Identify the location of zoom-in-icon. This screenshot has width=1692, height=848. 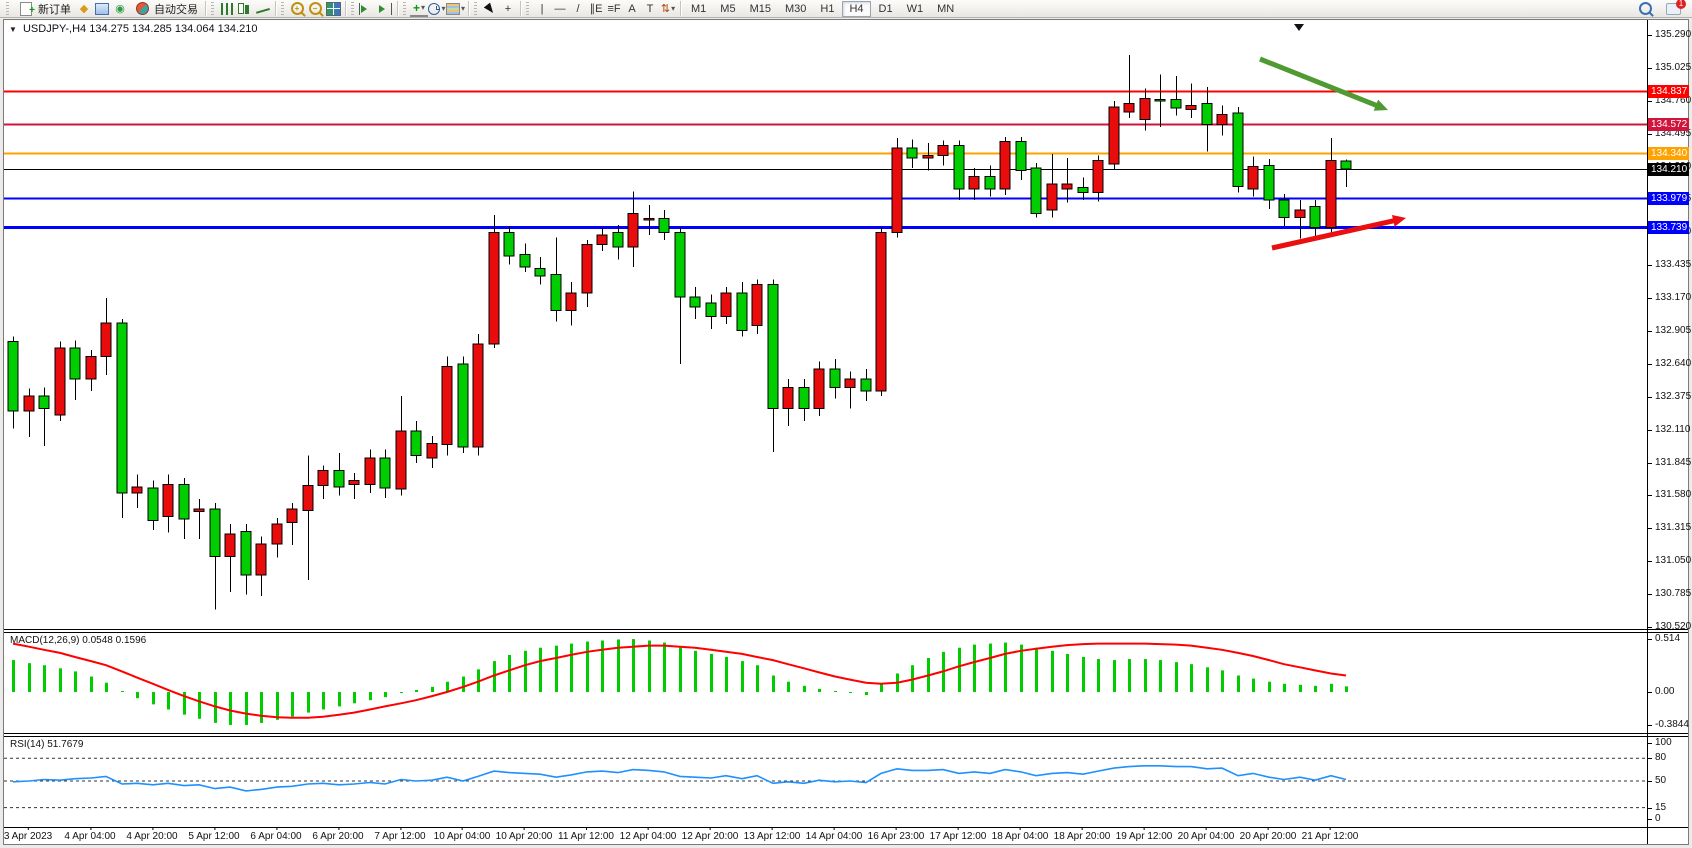
(297, 9).